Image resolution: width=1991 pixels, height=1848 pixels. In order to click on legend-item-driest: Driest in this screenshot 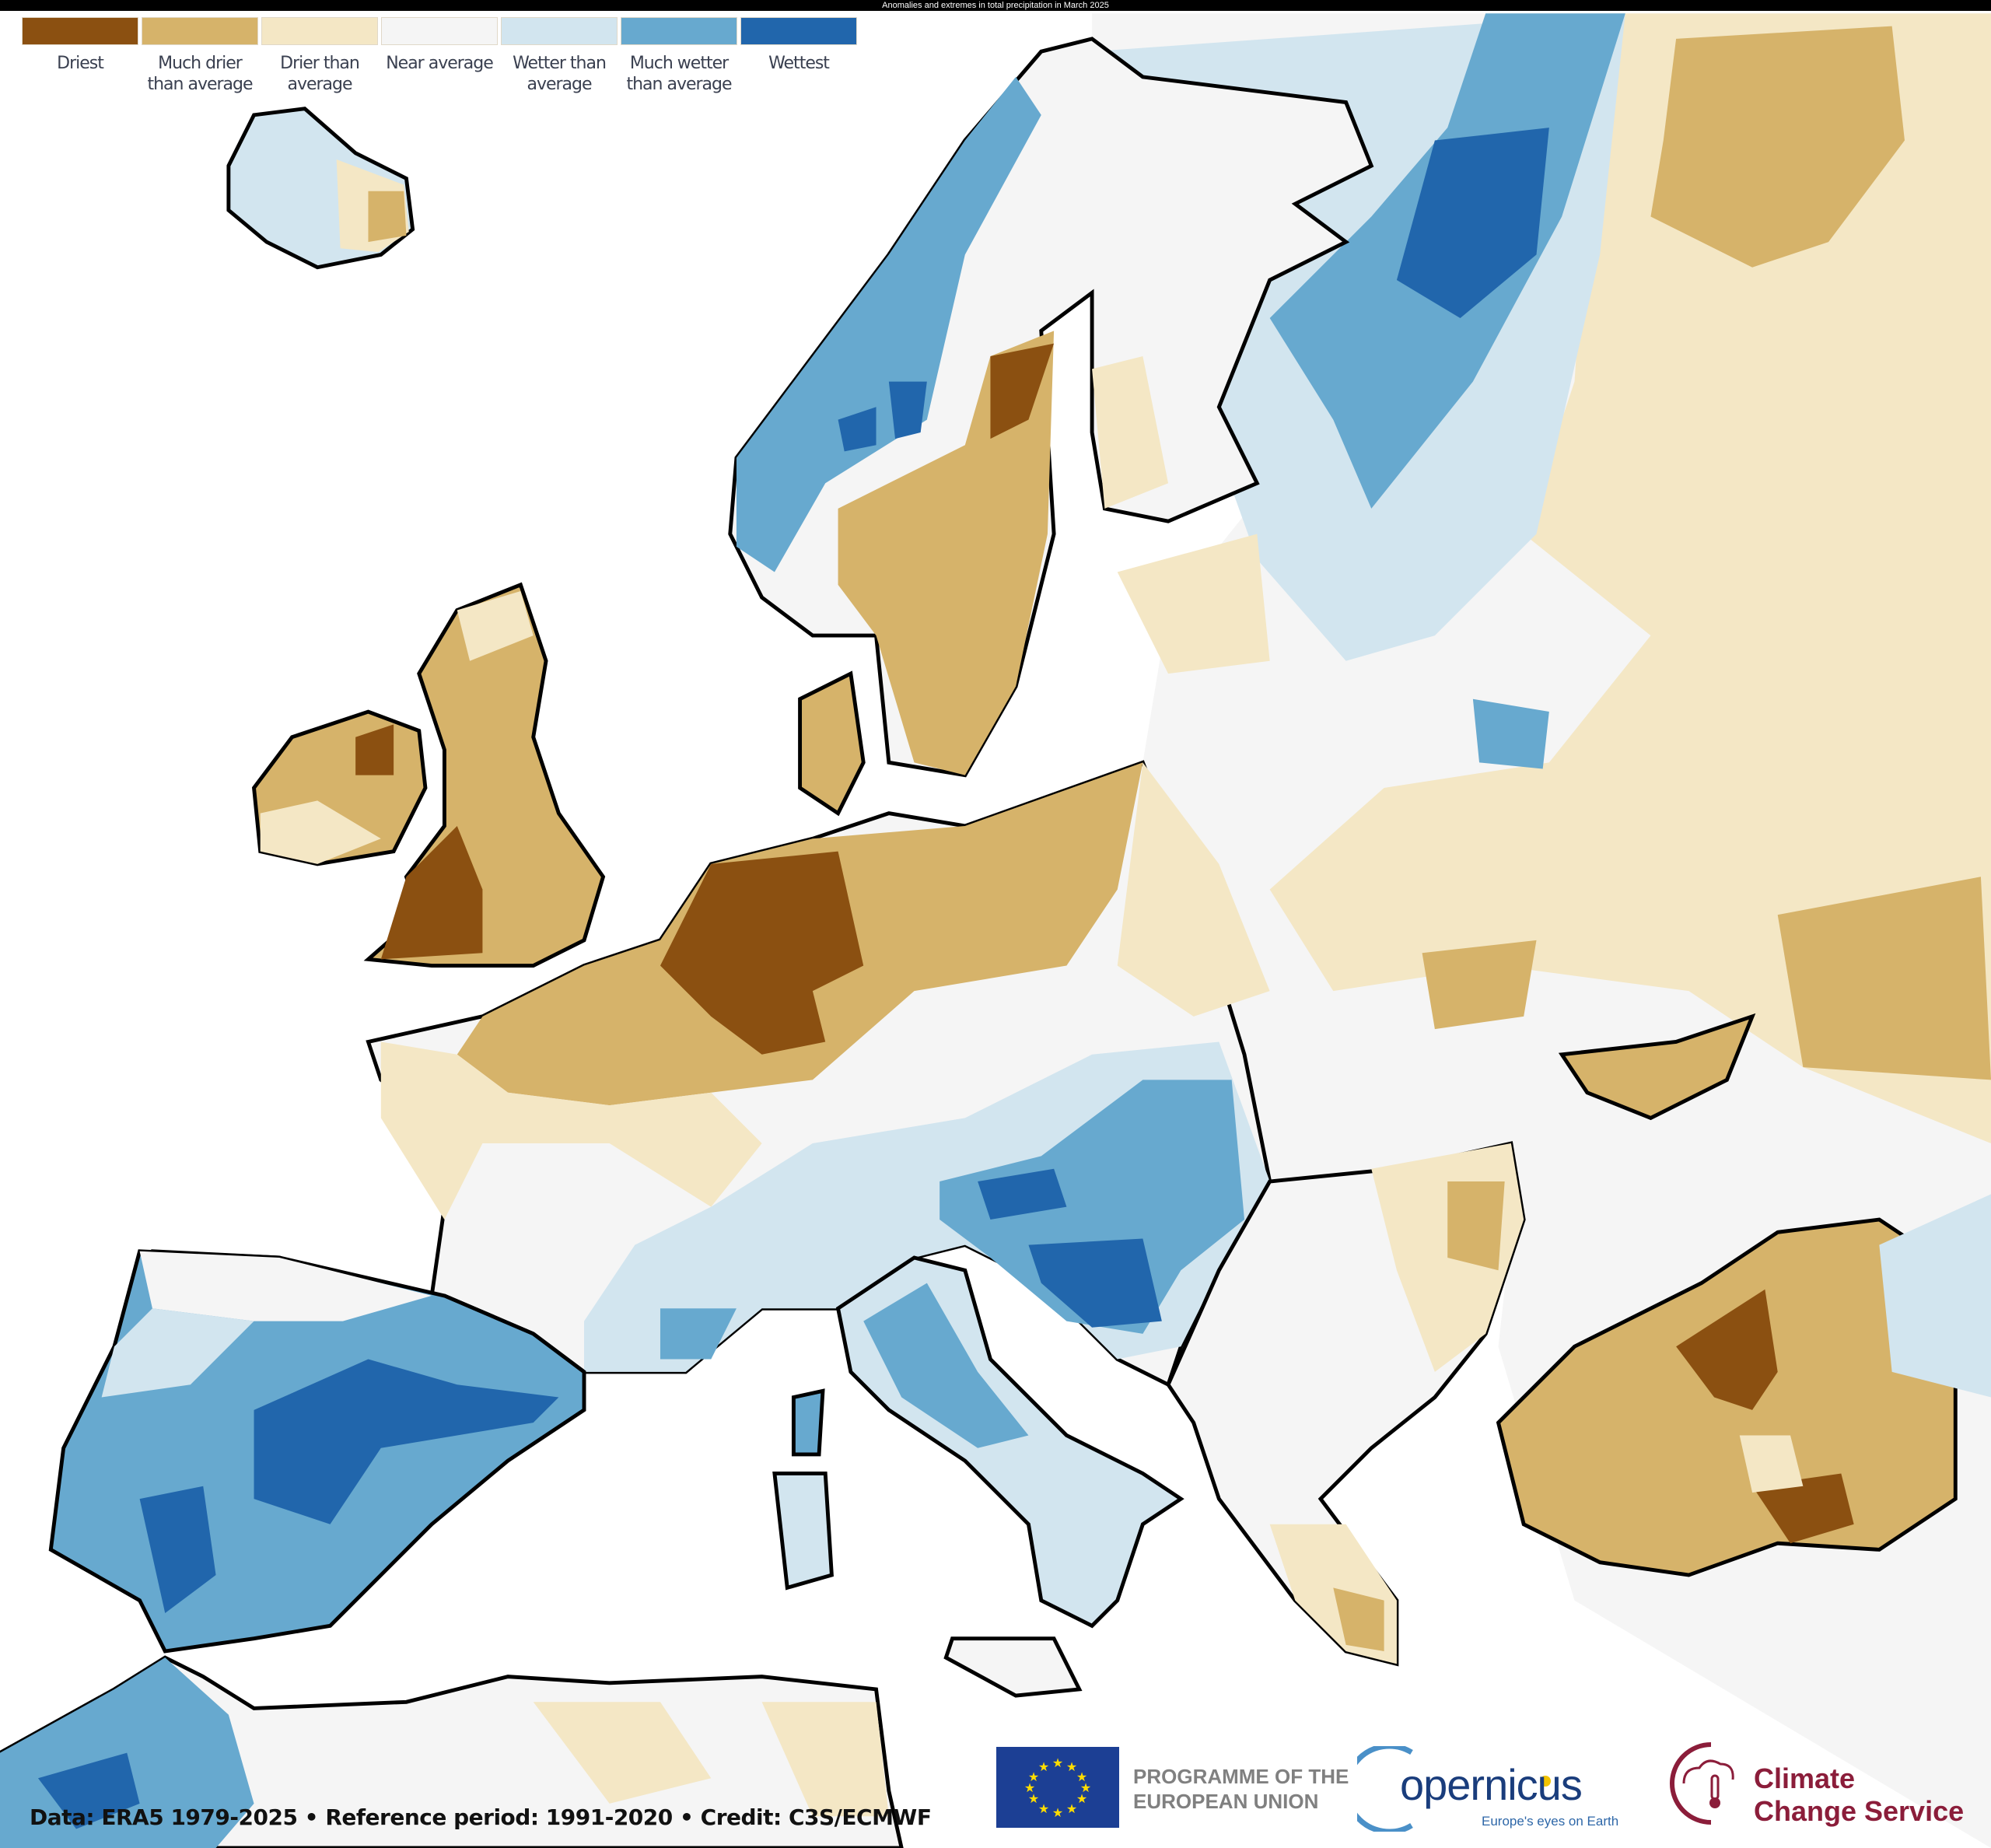, I will do `click(80, 56)`.